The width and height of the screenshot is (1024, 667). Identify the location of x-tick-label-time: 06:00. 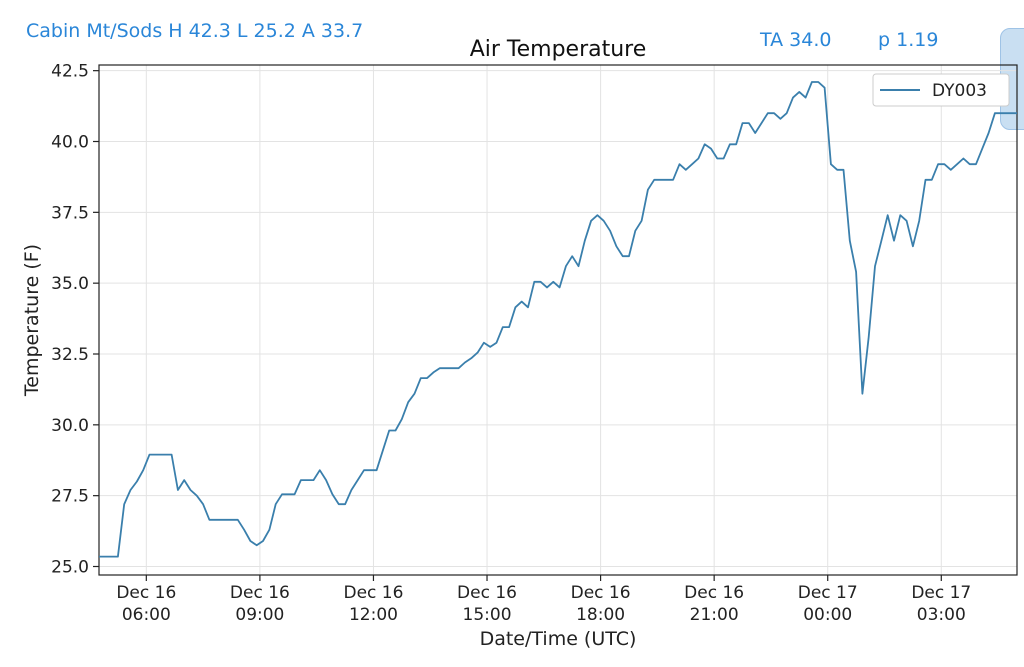
(146, 615).